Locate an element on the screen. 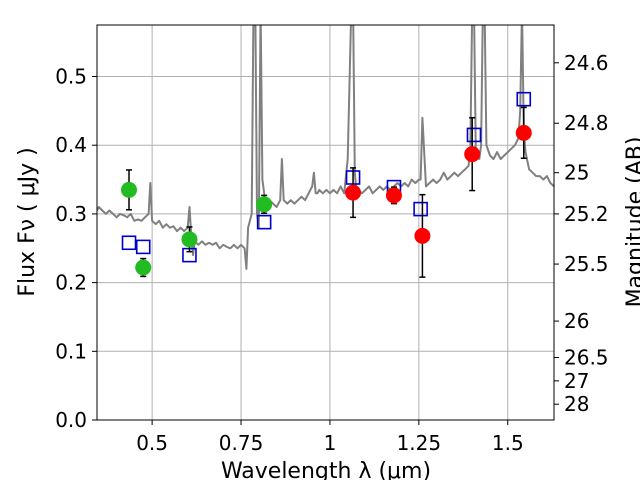  x-tick-label: 1.5 is located at coordinates (508, 443).